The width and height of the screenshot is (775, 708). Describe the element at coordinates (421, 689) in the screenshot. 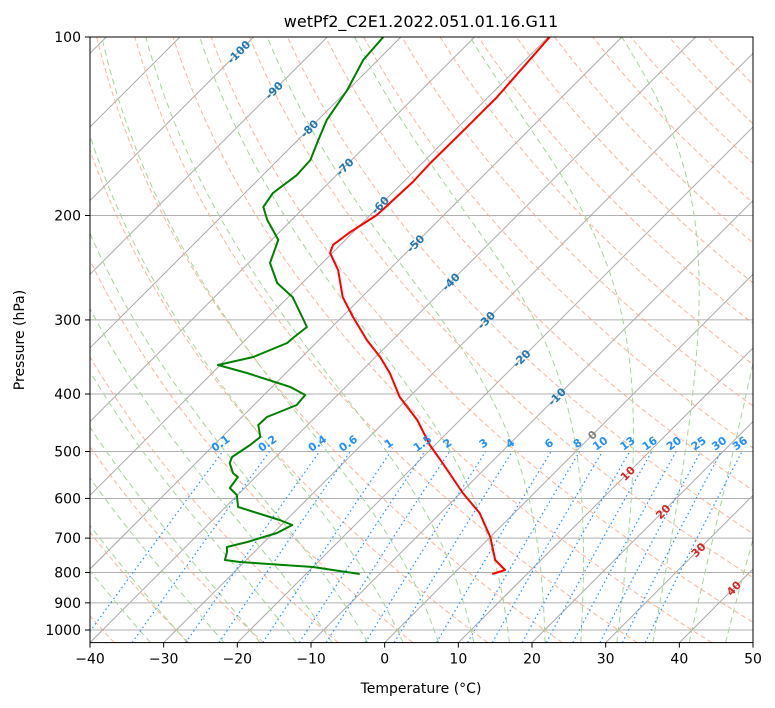

I see `x-axis-label: Temperature (°C)` at that location.